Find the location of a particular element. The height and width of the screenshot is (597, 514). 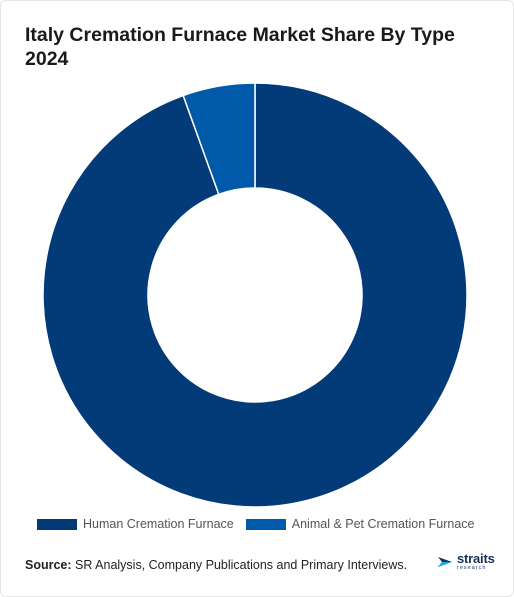

source-label: Source: is located at coordinates (48, 565).